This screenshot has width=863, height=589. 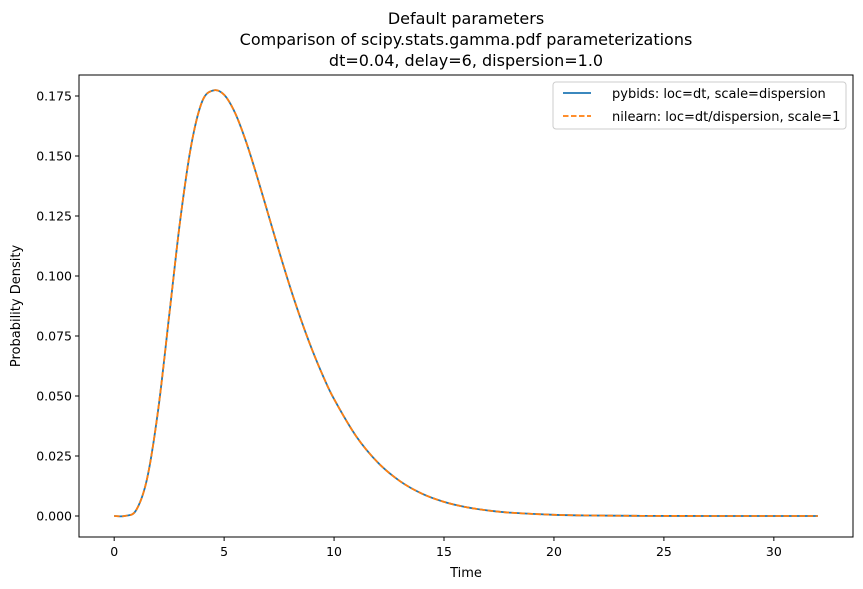 What do you see at coordinates (664, 551) in the screenshot?
I see `x-tick-label: 25` at bounding box center [664, 551].